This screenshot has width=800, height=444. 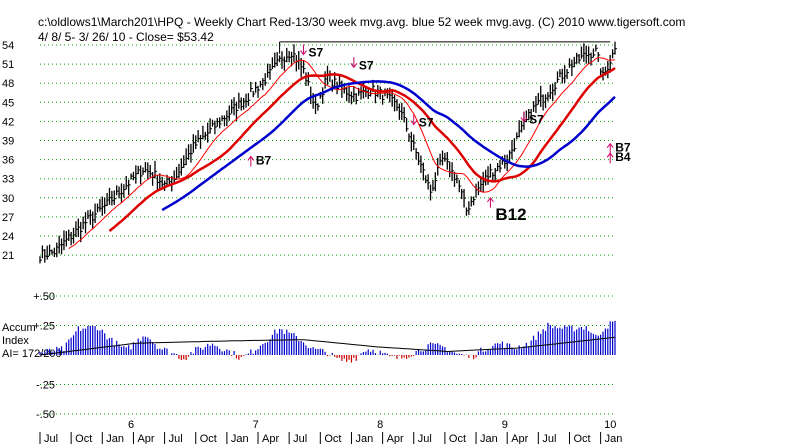 What do you see at coordinates (44, 327) in the screenshot?
I see `accum-y-tick-label: +.25` at bounding box center [44, 327].